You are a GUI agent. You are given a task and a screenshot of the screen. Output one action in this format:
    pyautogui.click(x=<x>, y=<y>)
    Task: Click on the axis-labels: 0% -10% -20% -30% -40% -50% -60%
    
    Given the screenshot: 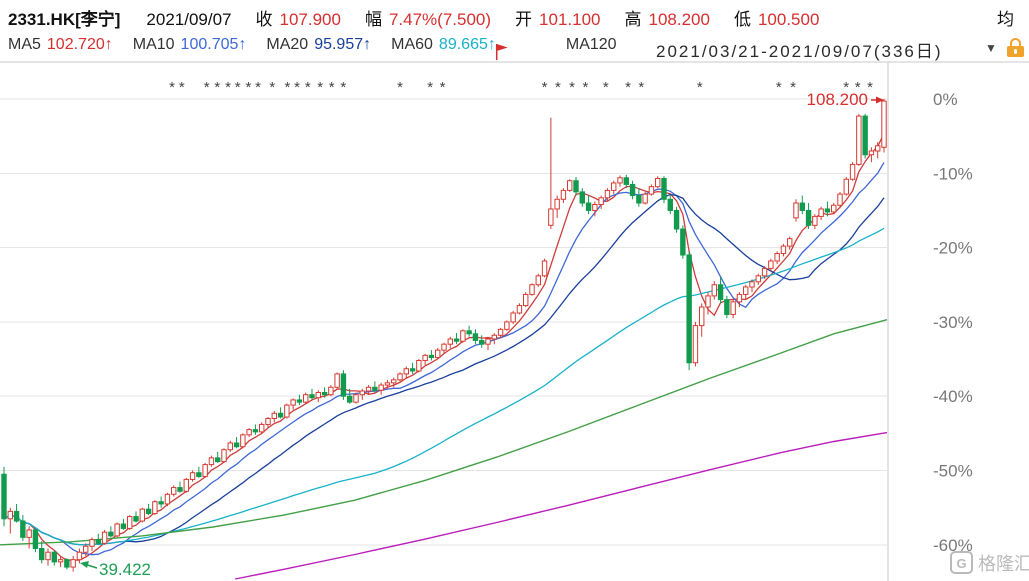 What is the action you would take?
    pyautogui.click(x=953, y=322)
    